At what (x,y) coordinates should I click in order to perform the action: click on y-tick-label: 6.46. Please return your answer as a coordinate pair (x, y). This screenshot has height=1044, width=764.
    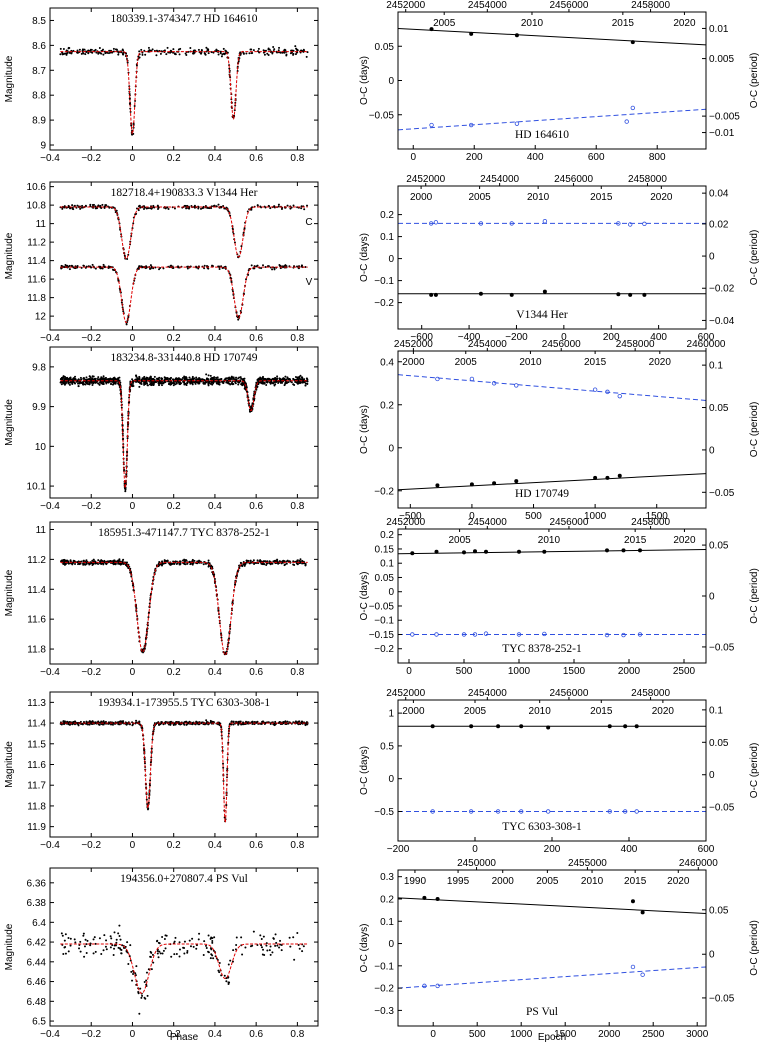
    Looking at the image, I should click on (37, 982).